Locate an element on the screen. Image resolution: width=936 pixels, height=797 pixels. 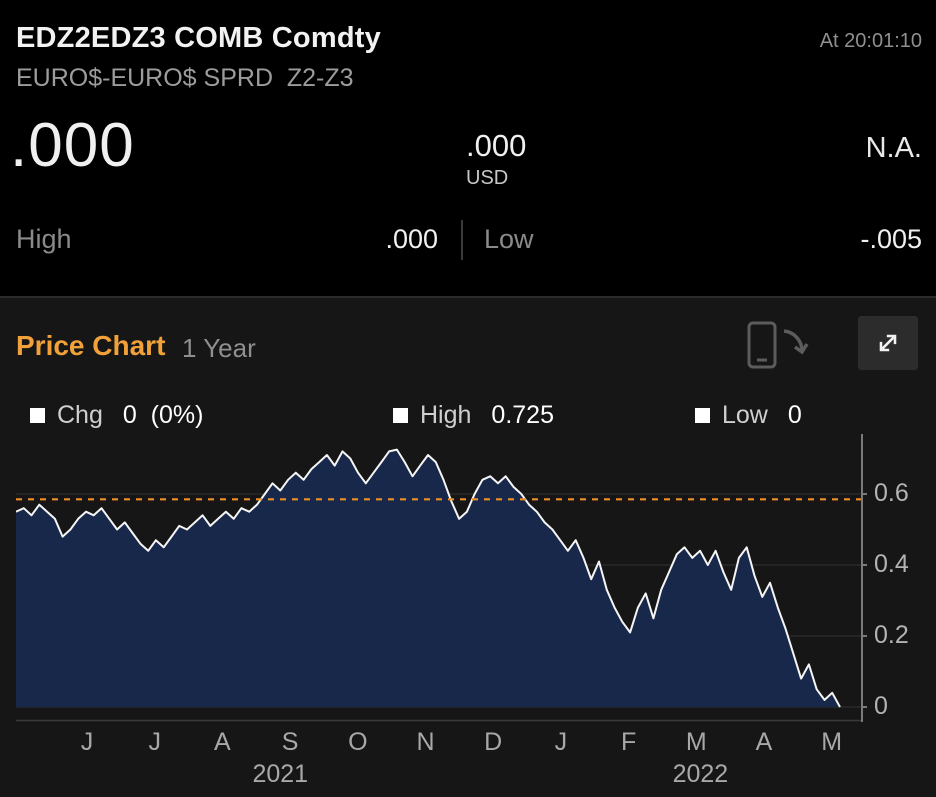
last-price: .000 is located at coordinates (72, 145).